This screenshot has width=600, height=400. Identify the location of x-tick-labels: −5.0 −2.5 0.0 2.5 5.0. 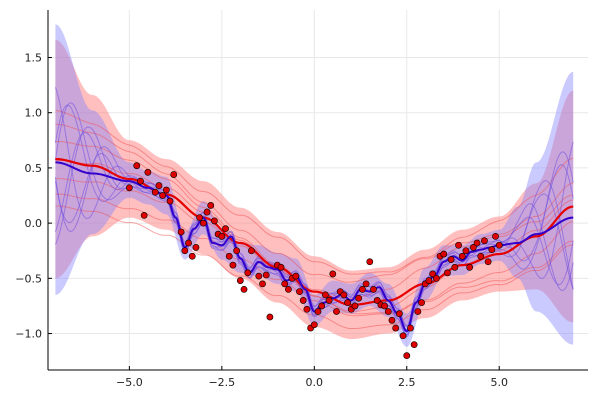
(312, 377).